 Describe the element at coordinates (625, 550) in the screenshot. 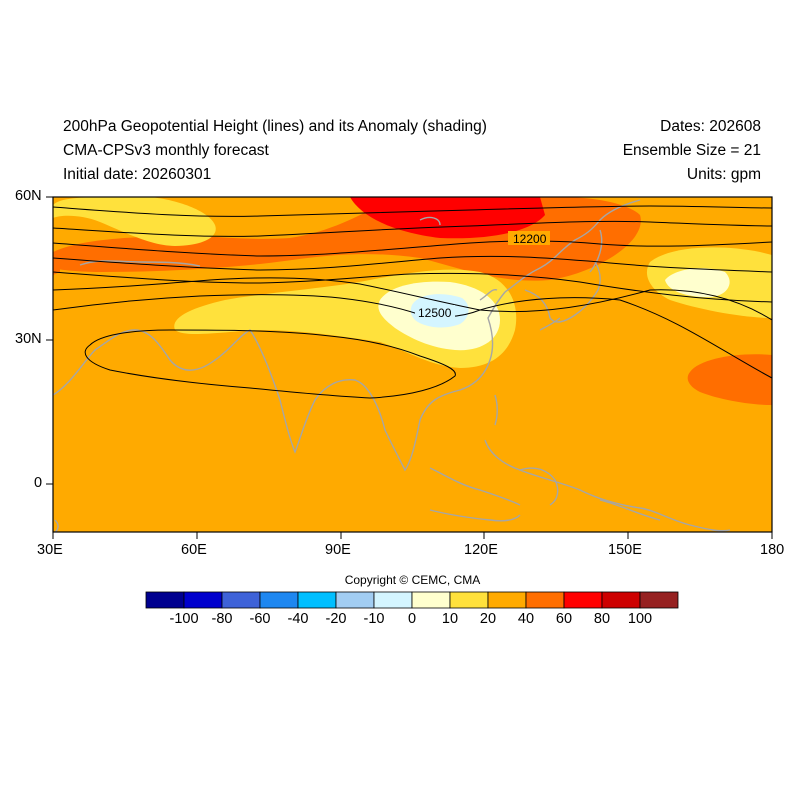

I see `lon-label-150e: 150E` at that location.